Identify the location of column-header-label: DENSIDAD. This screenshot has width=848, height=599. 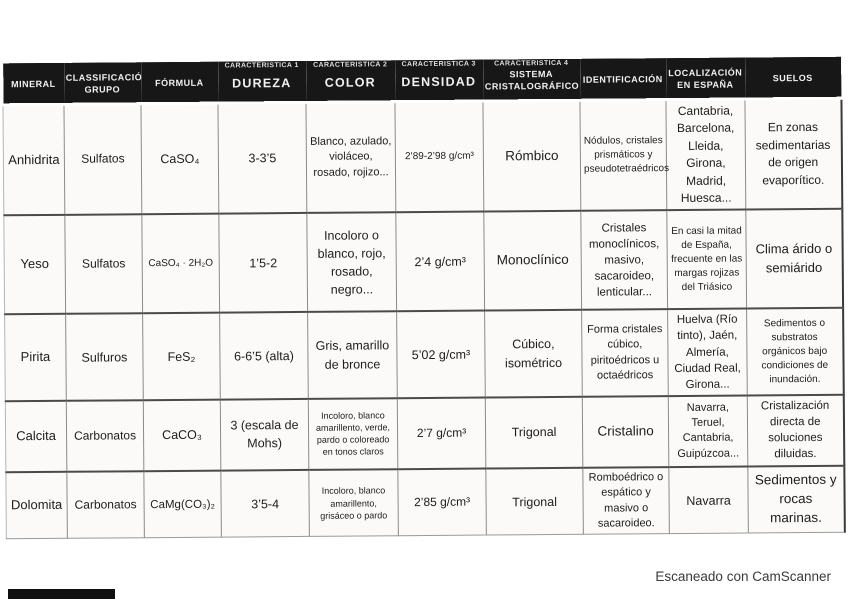
(439, 82).